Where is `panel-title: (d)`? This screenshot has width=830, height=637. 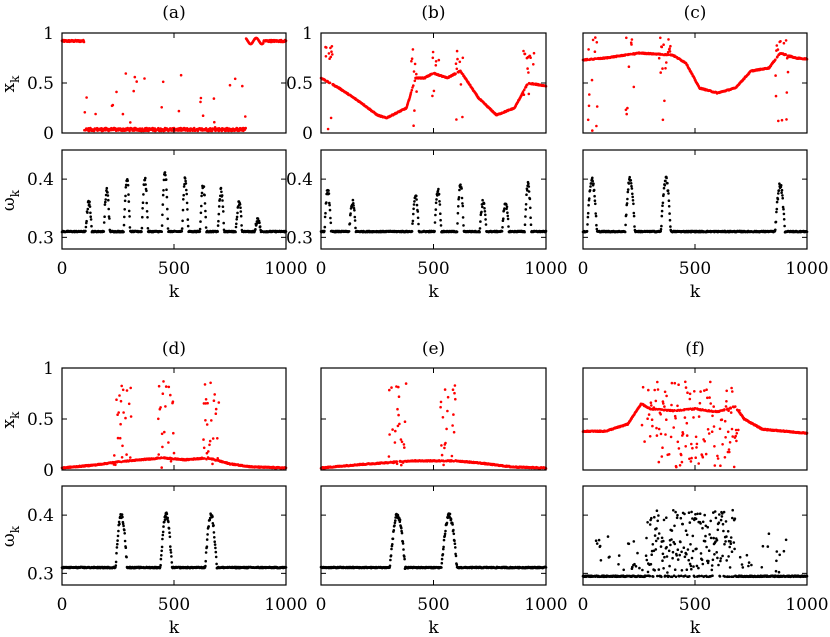 panel-title: (d) is located at coordinates (174, 349).